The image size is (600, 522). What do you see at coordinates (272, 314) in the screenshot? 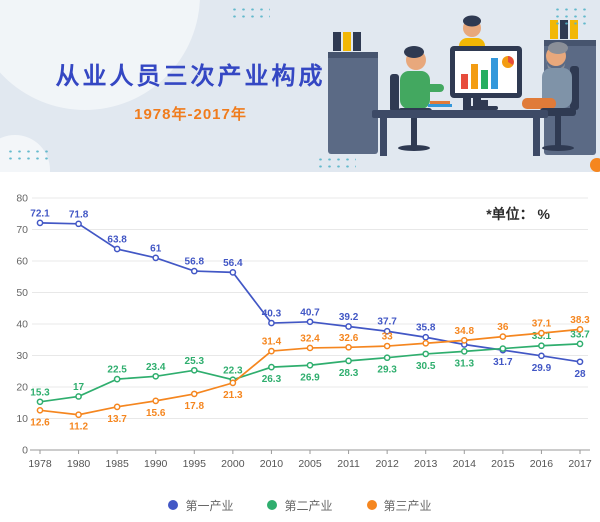
I see `data-label: 40.3` at bounding box center [272, 314].